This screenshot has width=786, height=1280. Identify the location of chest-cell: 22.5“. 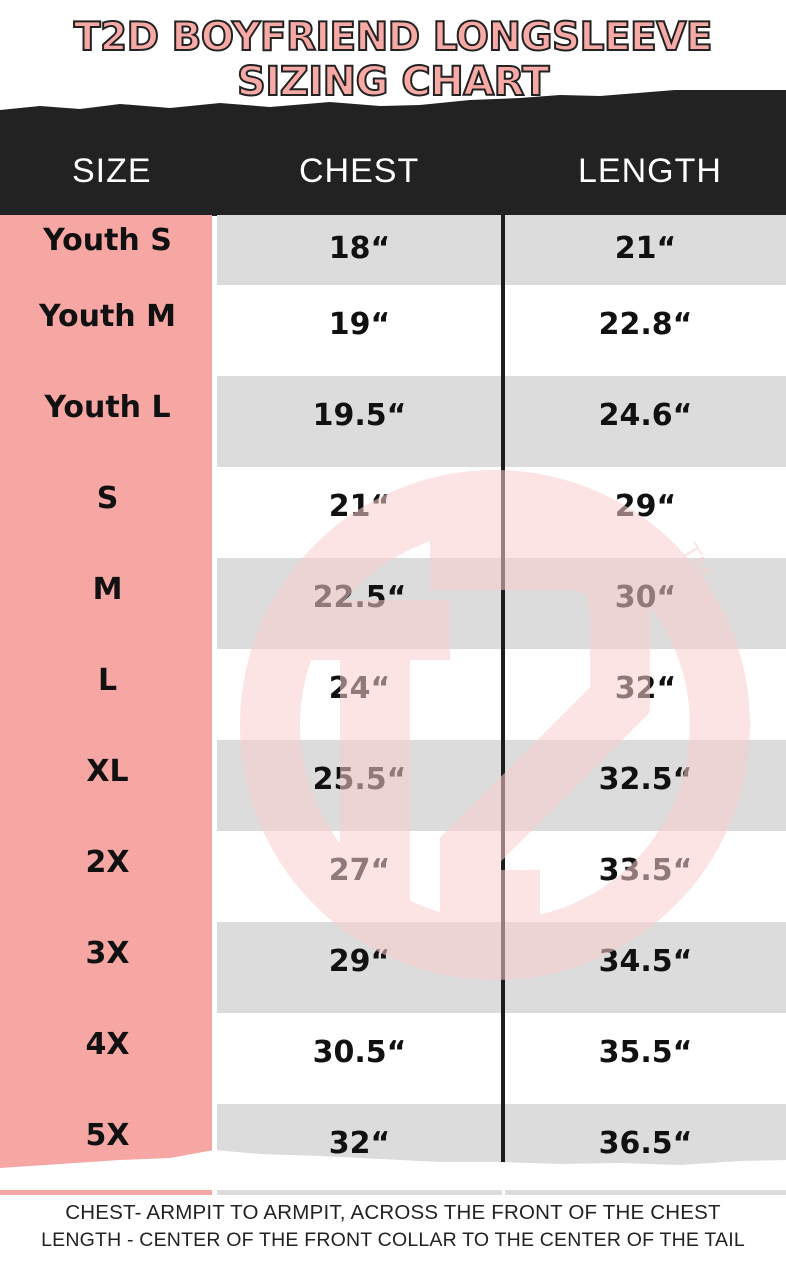
(359, 603).